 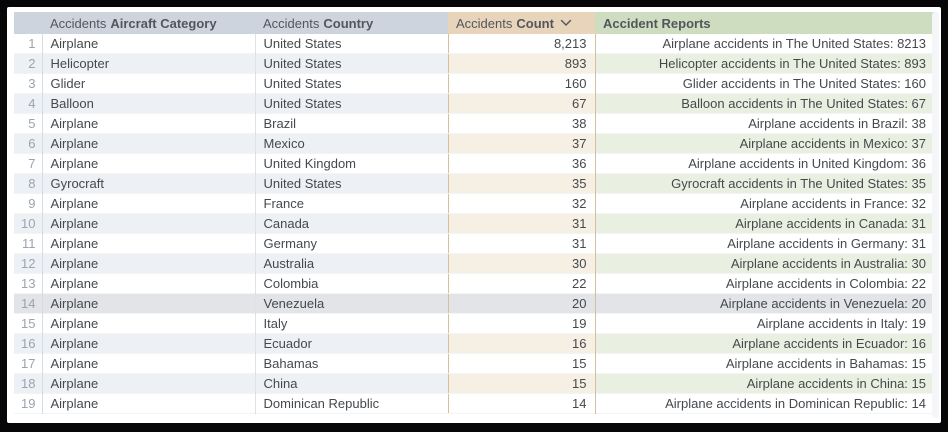 I want to click on count-cell: 19, so click(x=521, y=323).